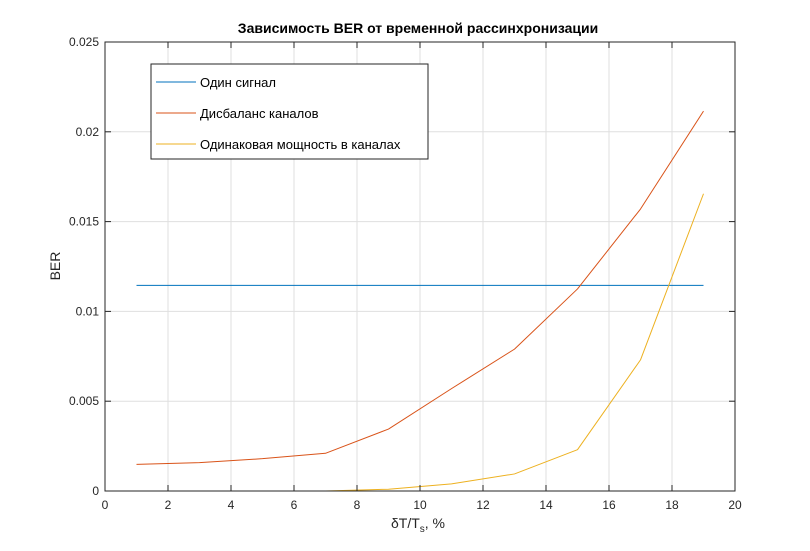 This screenshot has height=551, width=810. What do you see at coordinates (357, 505) in the screenshot?
I see `x-tick-label: 8` at bounding box center [357, 505].